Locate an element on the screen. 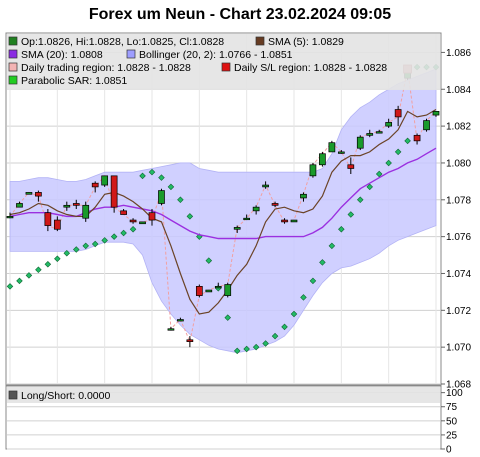  legend-entry: SMA (20): 1.0808 is located at coordinates (62, 55).